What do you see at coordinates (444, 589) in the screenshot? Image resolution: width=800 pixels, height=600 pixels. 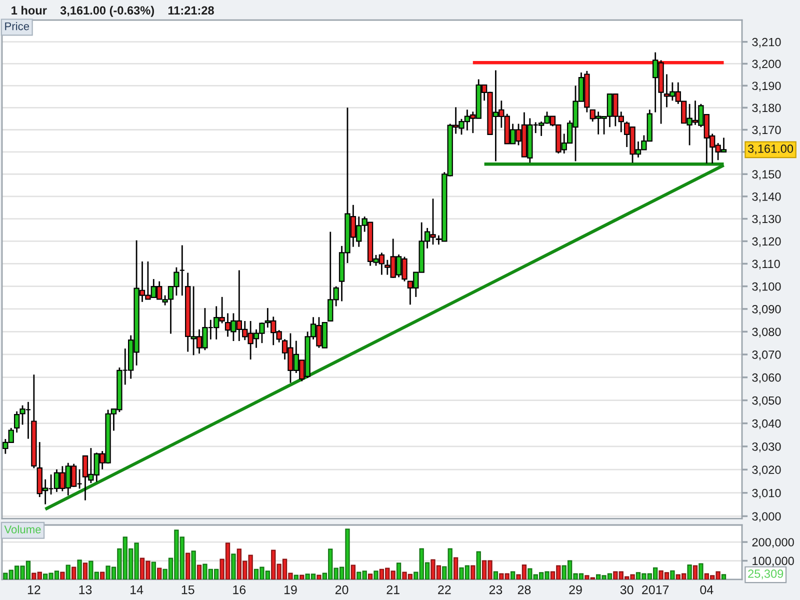 I see `x-tick-label: 22` at bounding box center [444, 589].